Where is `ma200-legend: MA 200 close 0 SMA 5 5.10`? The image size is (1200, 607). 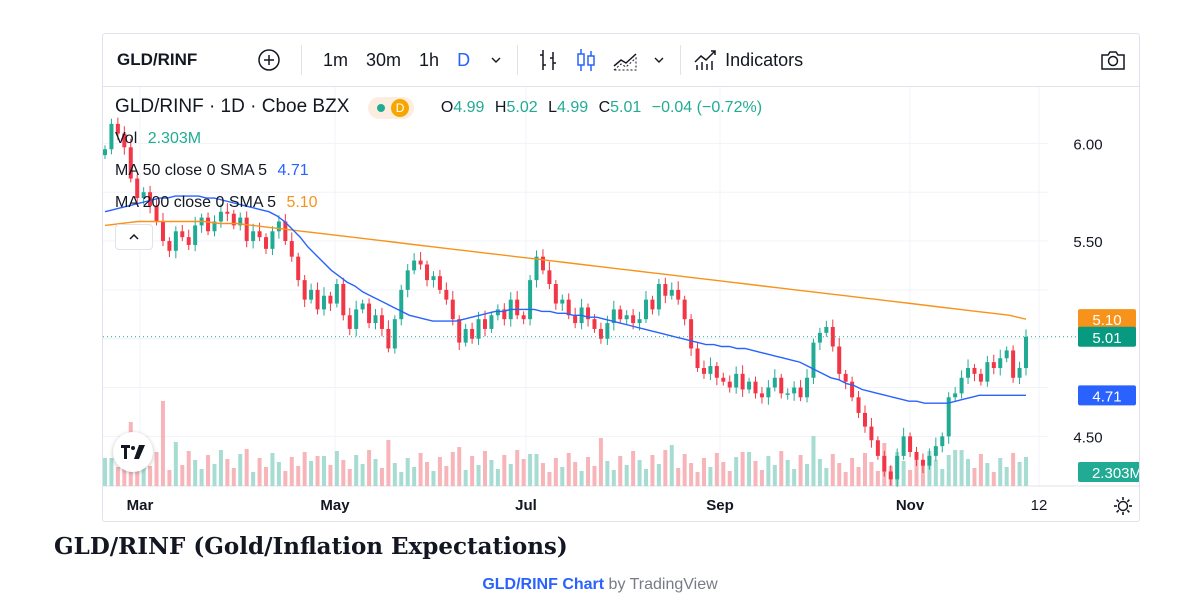 ma200-legend: MA 200 close 0 SMA 5 5.10 is located at coordinates (216, 203).